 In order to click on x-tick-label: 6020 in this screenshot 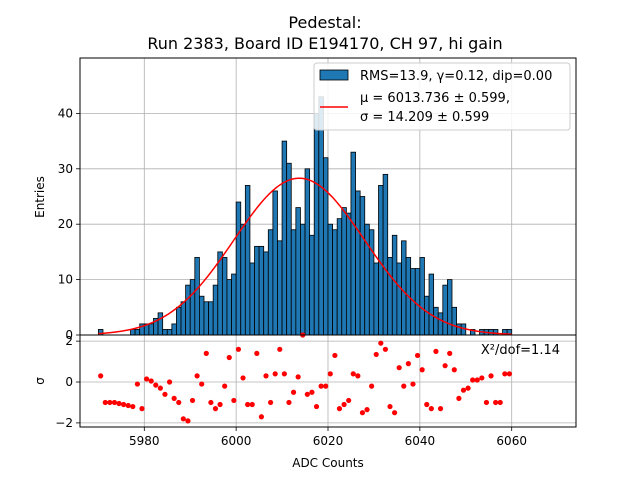, I will do `click(328, 441)`.